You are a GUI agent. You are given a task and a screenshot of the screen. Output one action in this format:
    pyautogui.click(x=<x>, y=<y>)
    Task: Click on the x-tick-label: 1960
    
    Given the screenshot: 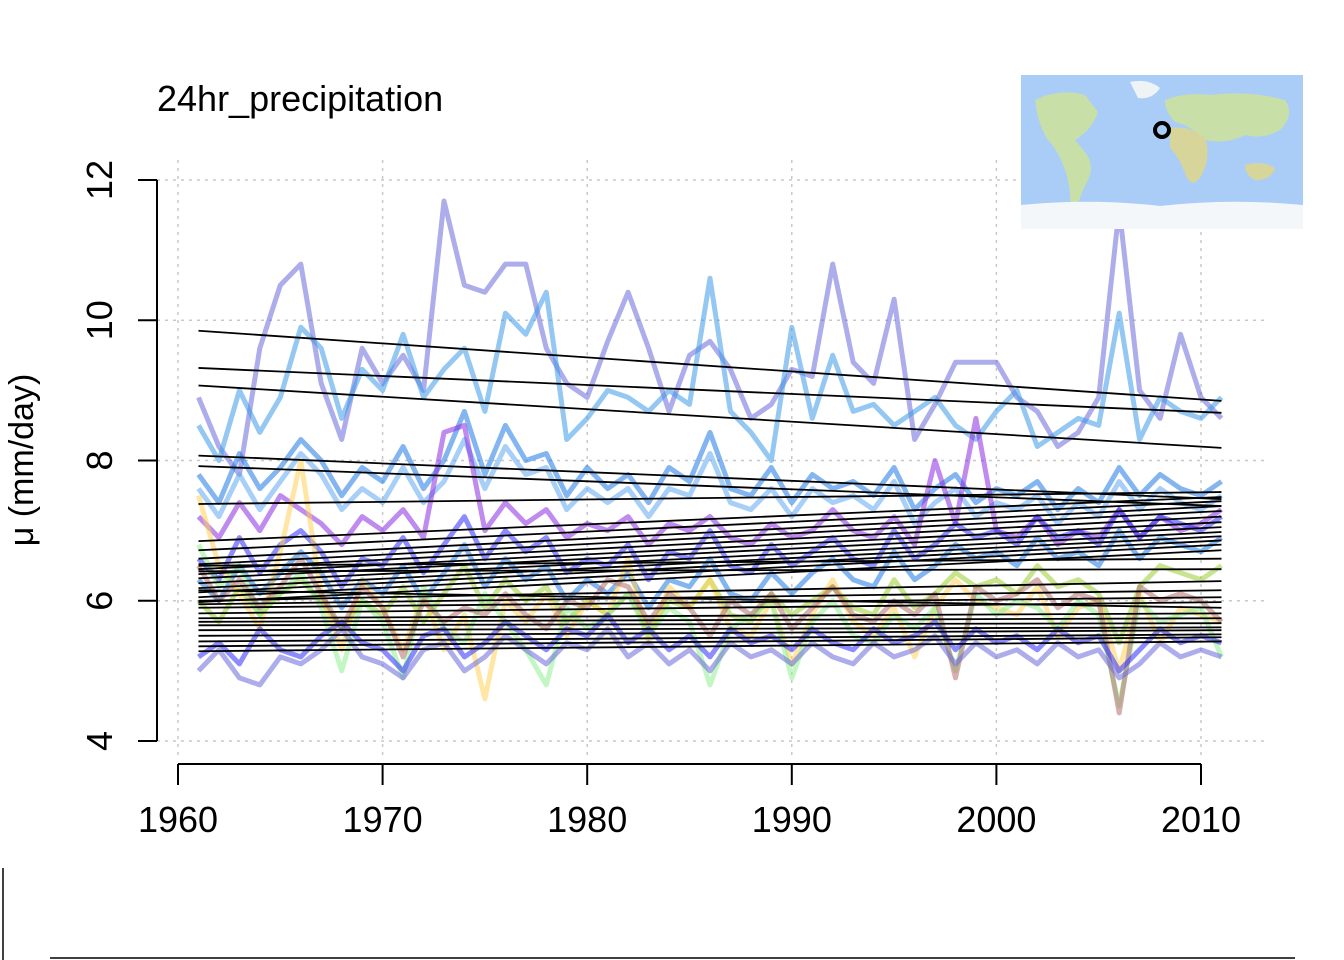 What is the action you would take?
    pyautogui.click(x=178, y=819)
    